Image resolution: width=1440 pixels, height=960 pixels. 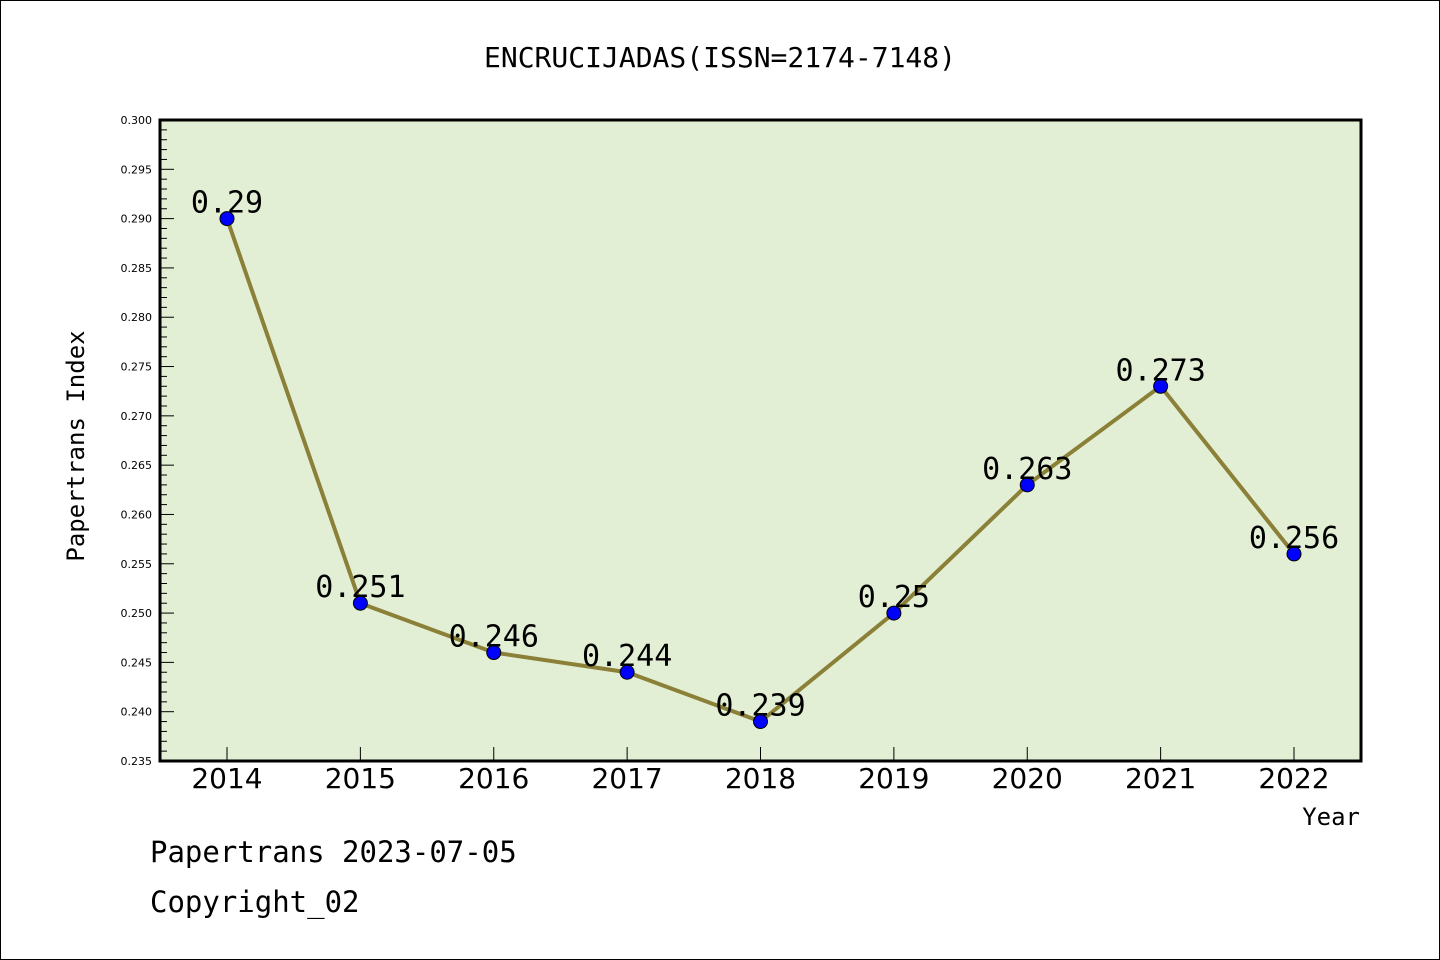 I want to click on chart-title: ENCRUCIJADAS(ISSN=2174-7148), so click(x=720, y=57).